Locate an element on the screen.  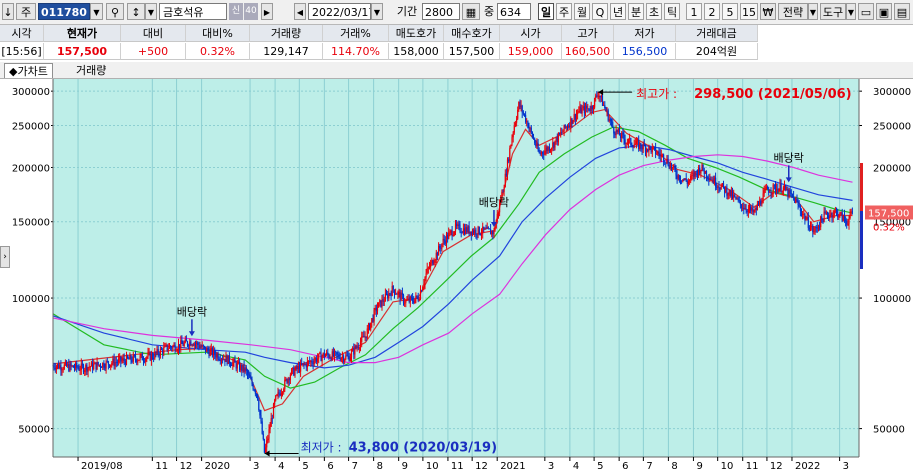
period-quarter: Q is located at coordinates (600, 11).